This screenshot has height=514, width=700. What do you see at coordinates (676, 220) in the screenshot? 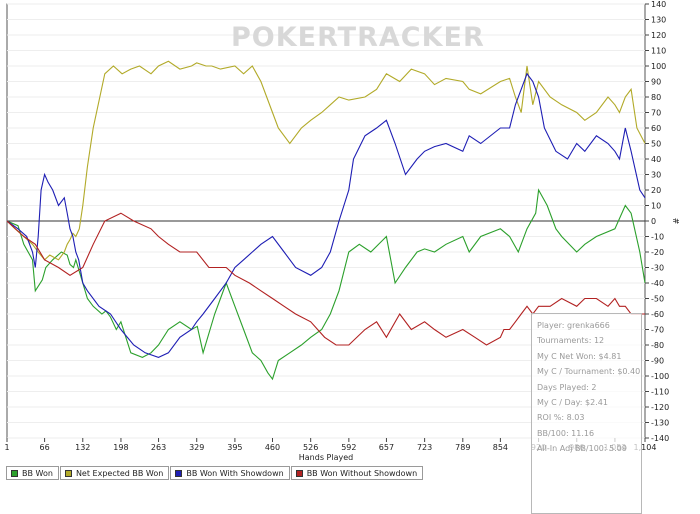
I see `y-axis-title: #` at bounding box center [676, 220].